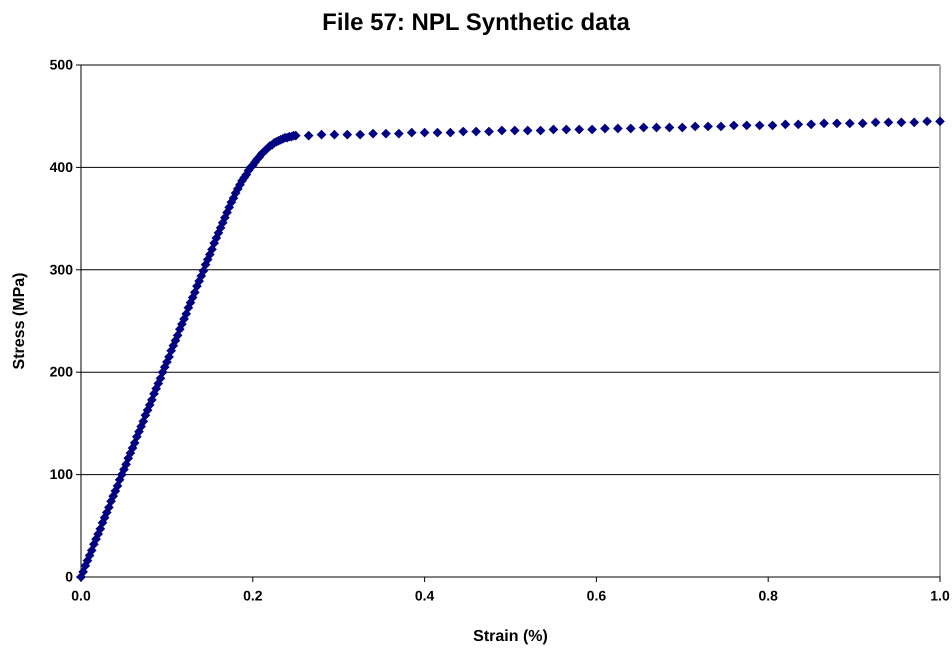 This screenshot has width=952, height=648. What do you see at coordinates (62, 166) in the screenshot?
I see `y-tick-label: 400` at bounding box center [62, 166].